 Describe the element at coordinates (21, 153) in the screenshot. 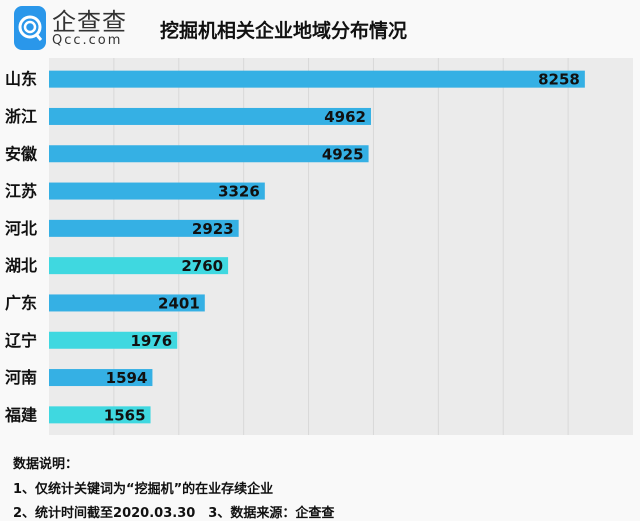

I see `category-label: 安徽` at that location.